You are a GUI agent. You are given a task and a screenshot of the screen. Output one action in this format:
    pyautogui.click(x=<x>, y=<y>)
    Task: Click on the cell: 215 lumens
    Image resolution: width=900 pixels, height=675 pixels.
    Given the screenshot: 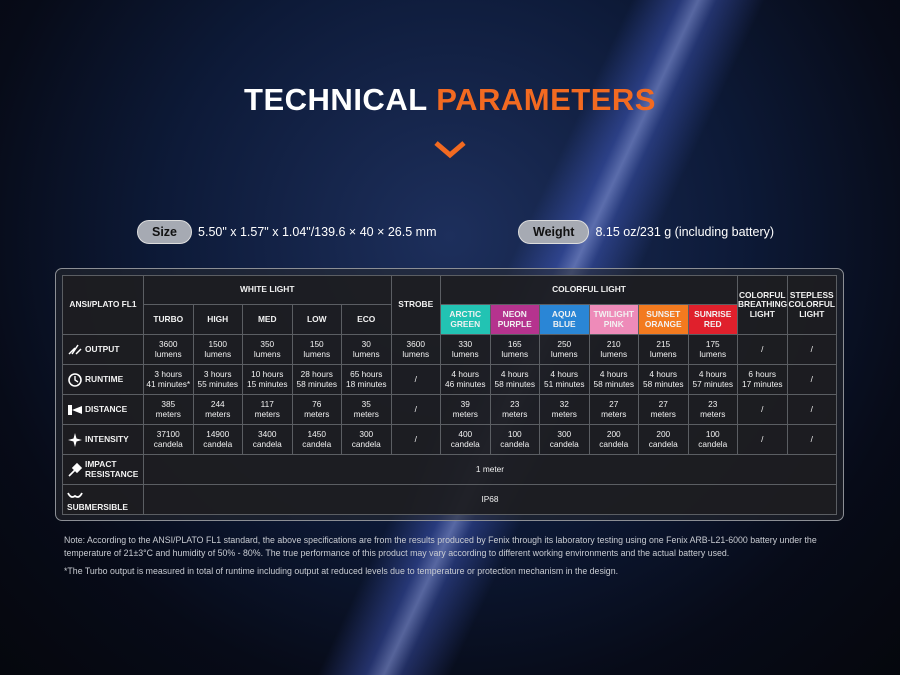 What is the action you would take?
    pyautogui.click(x=663, y=349)
    